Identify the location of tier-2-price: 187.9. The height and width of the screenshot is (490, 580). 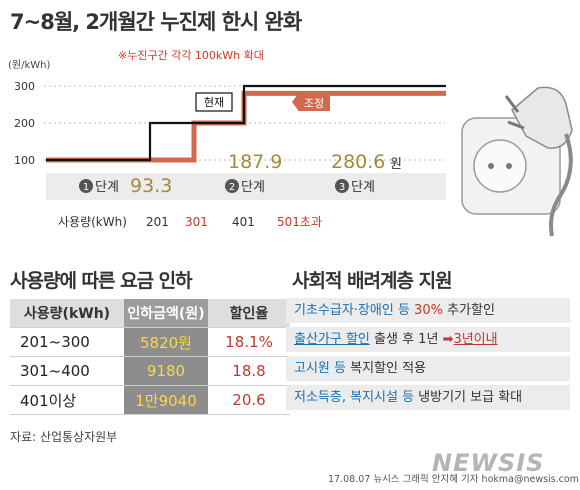
(255, 162).